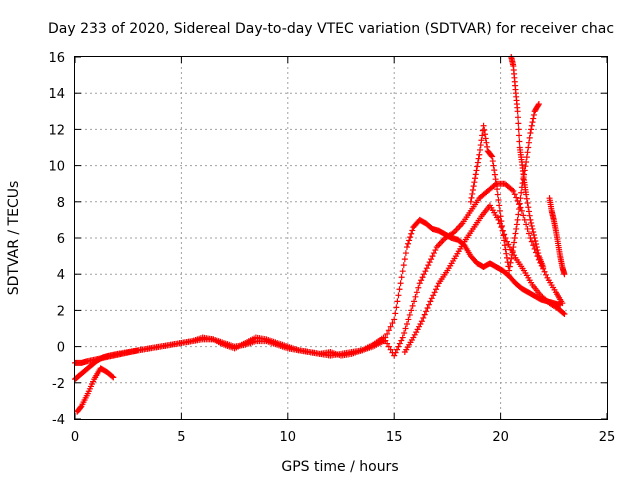  Describe the element at coordinates (58, 420) in the screenshot. I see `y-tick-label: -4` at that location.